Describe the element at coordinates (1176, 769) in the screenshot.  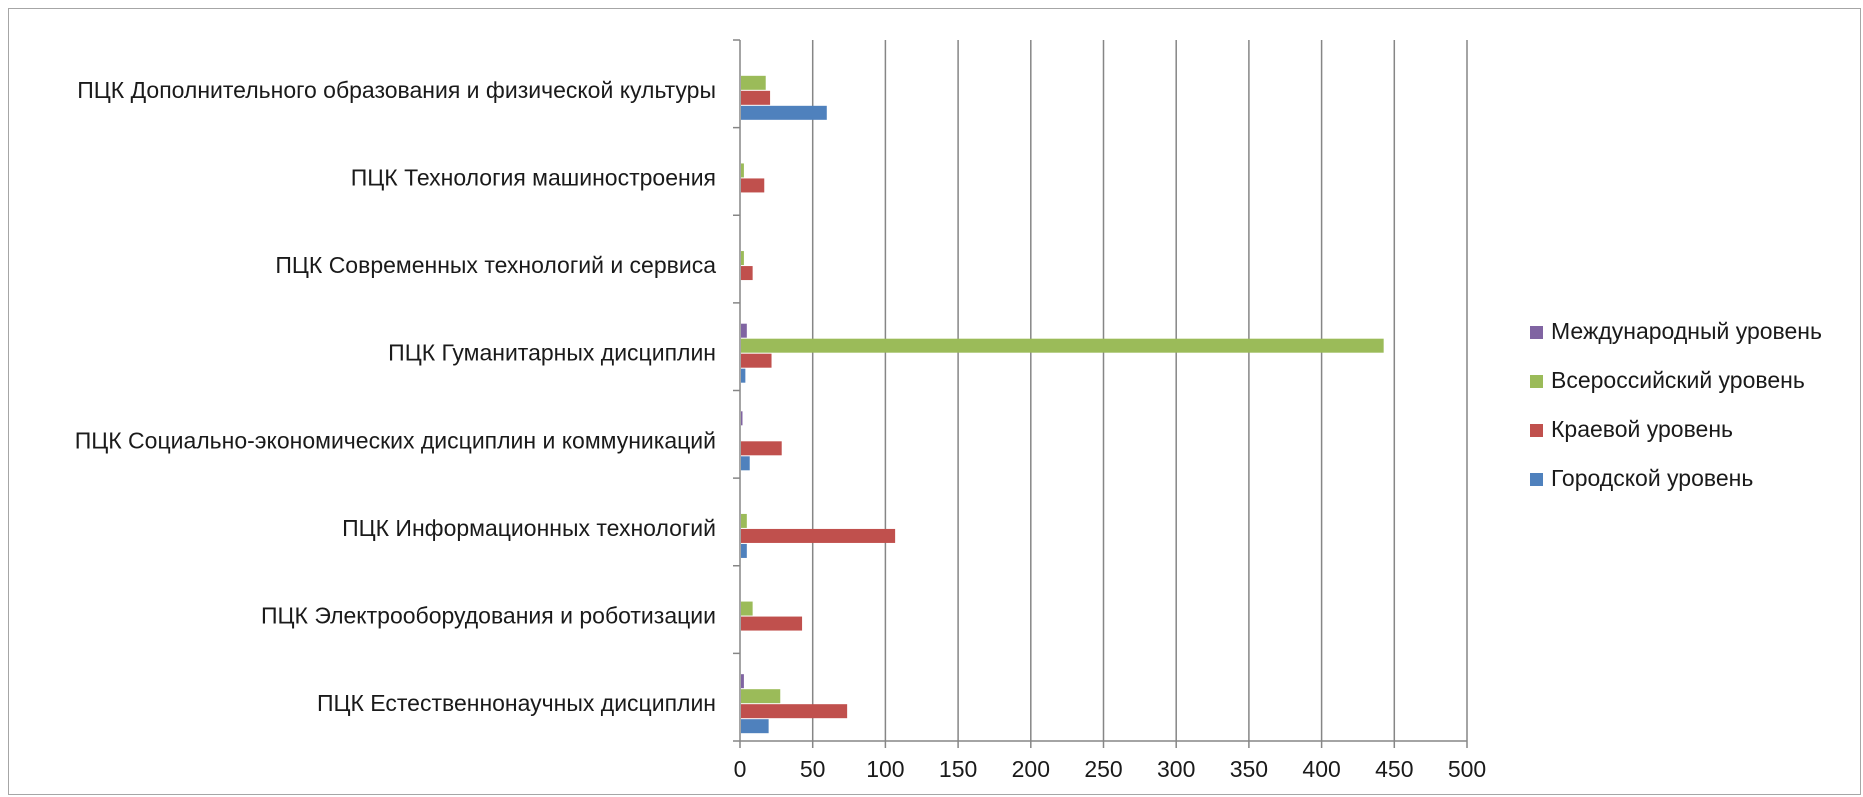
I see `x-tick-label: 300` at that location.